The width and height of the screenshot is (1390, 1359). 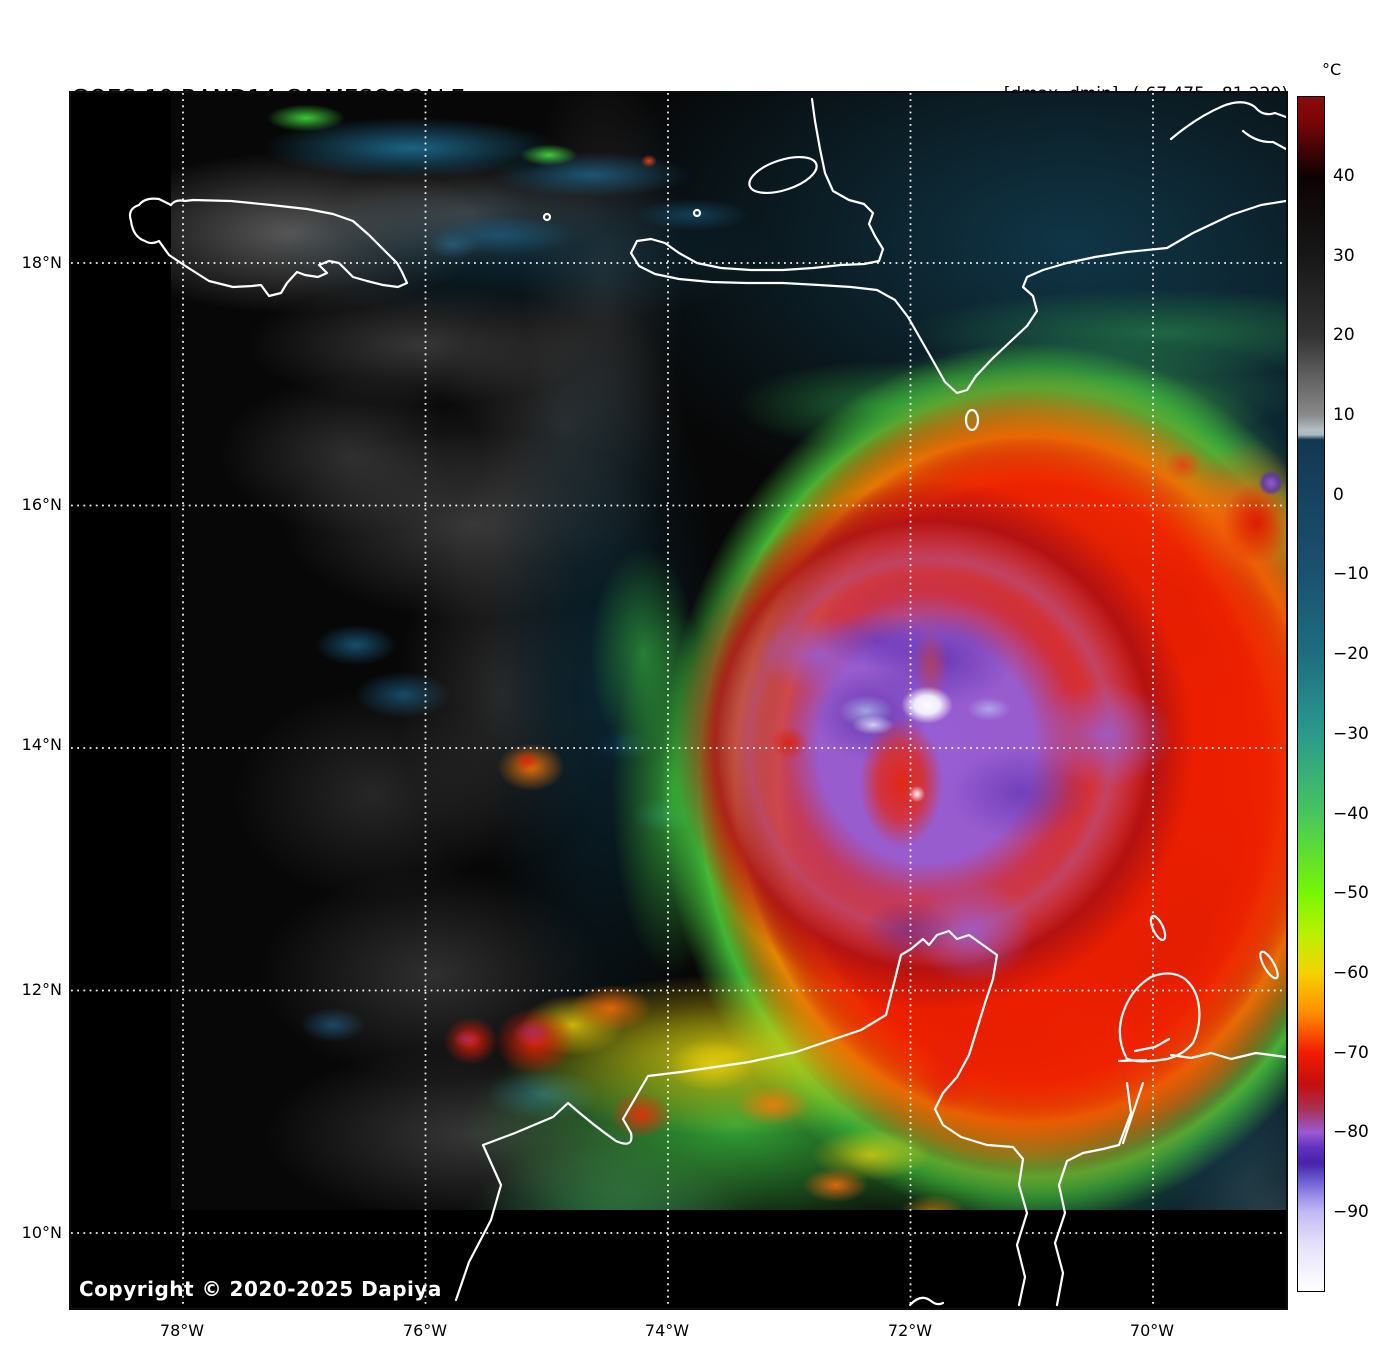 I want to click on coastline-paraguana-peninsula, so click(x=1159, y=1017).